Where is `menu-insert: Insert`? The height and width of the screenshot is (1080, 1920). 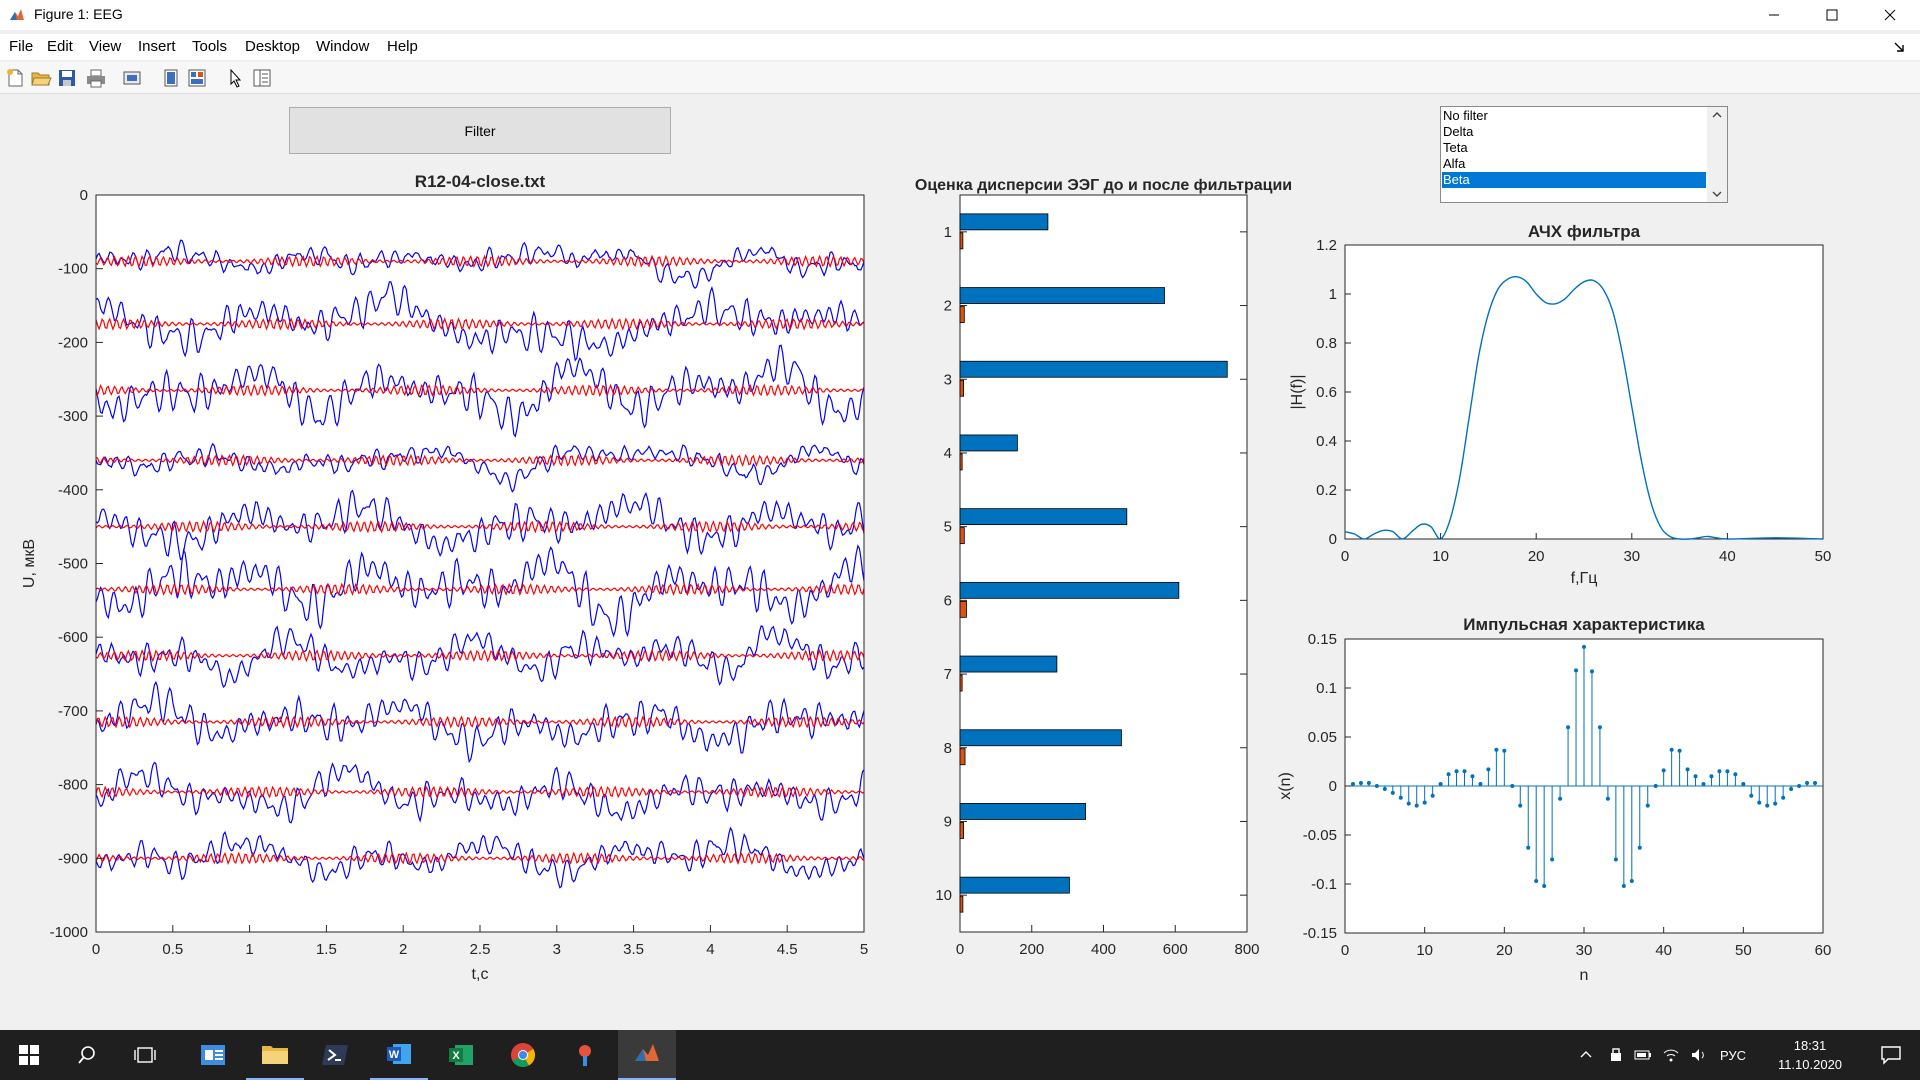 menu-insert: Insert is located at coordinates (157, 46).